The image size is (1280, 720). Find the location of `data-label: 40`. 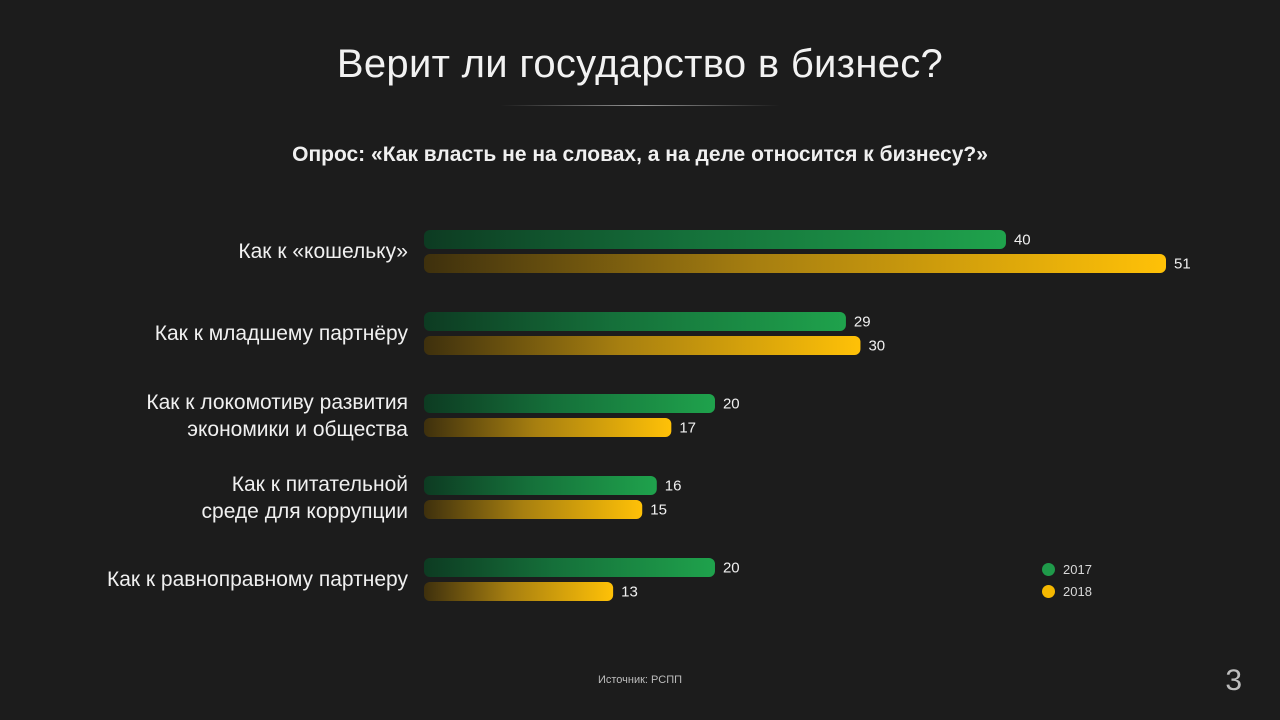

data-label: 40 is located at coordinates (1022, 240).